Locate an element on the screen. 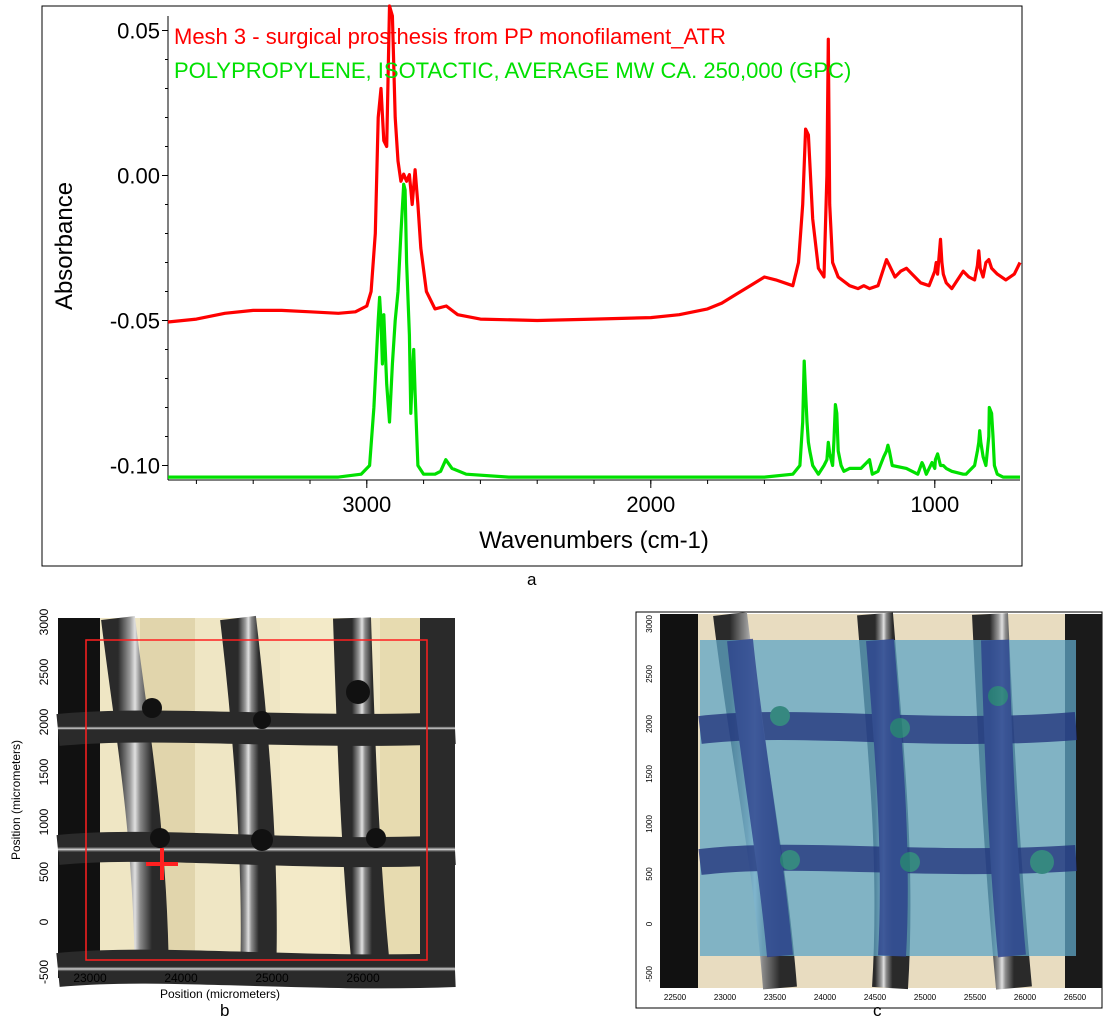 Image resolution: width=1104 pixels, height=1021 pixels. panel-b-y-ticks: 3000 2500 2000 1500 1000 500 0 -500 is located at coordinates (44, 796).